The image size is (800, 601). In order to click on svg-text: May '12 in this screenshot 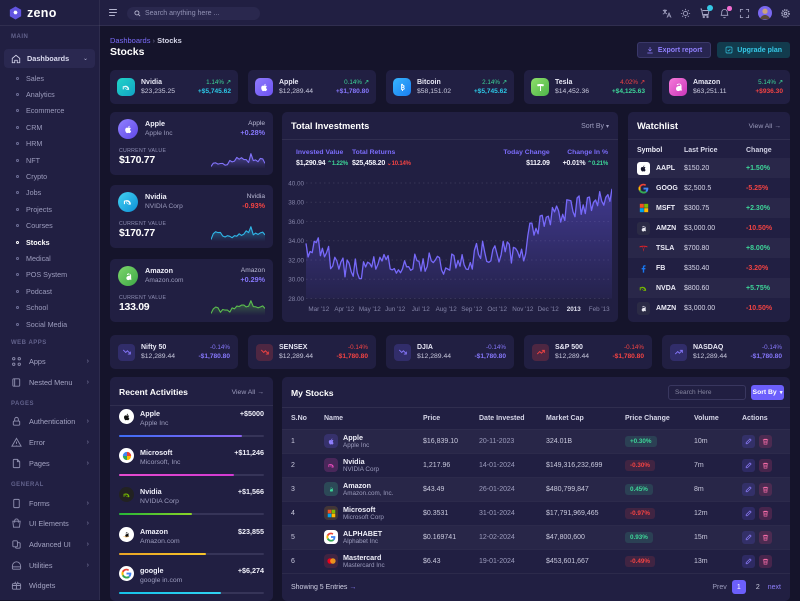, I will do `click(370, 309)`.